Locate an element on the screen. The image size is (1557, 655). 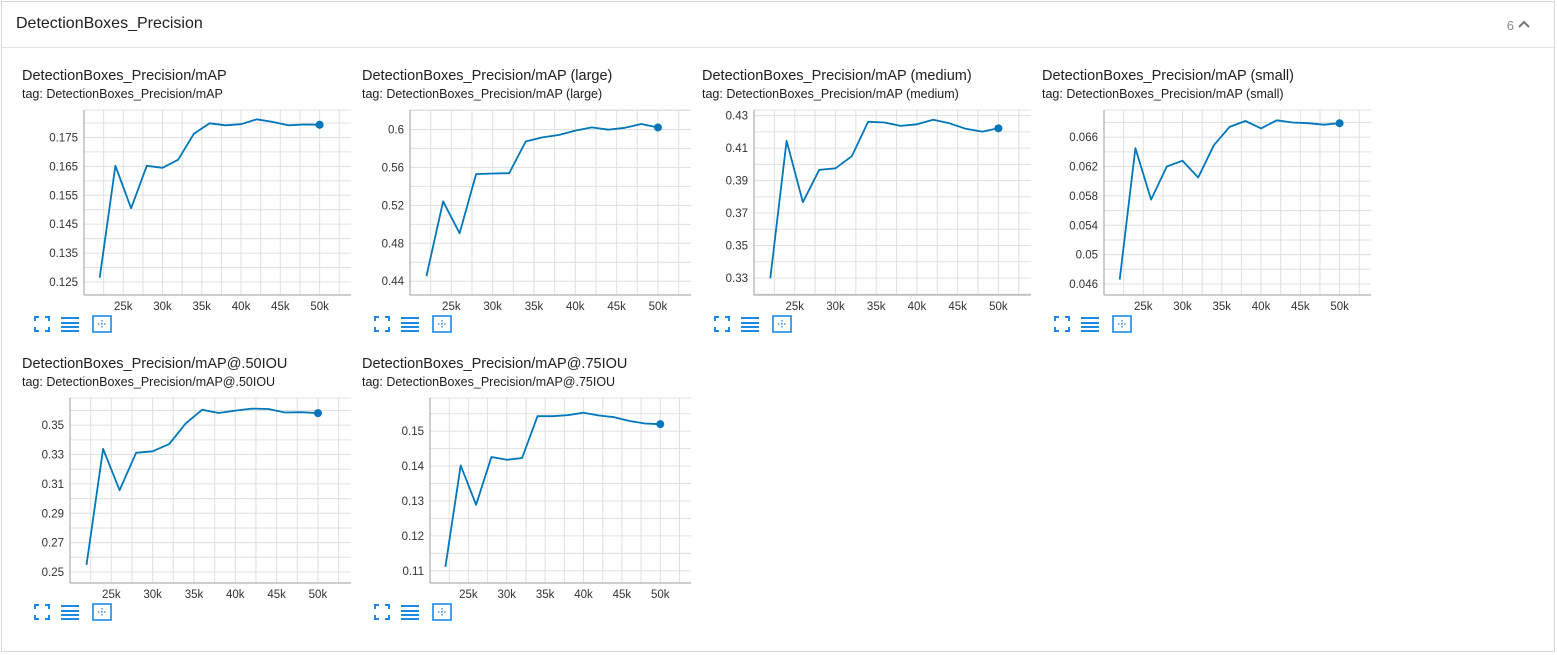
y-tick-label: 0.125 is located at coordinates (63, 283).